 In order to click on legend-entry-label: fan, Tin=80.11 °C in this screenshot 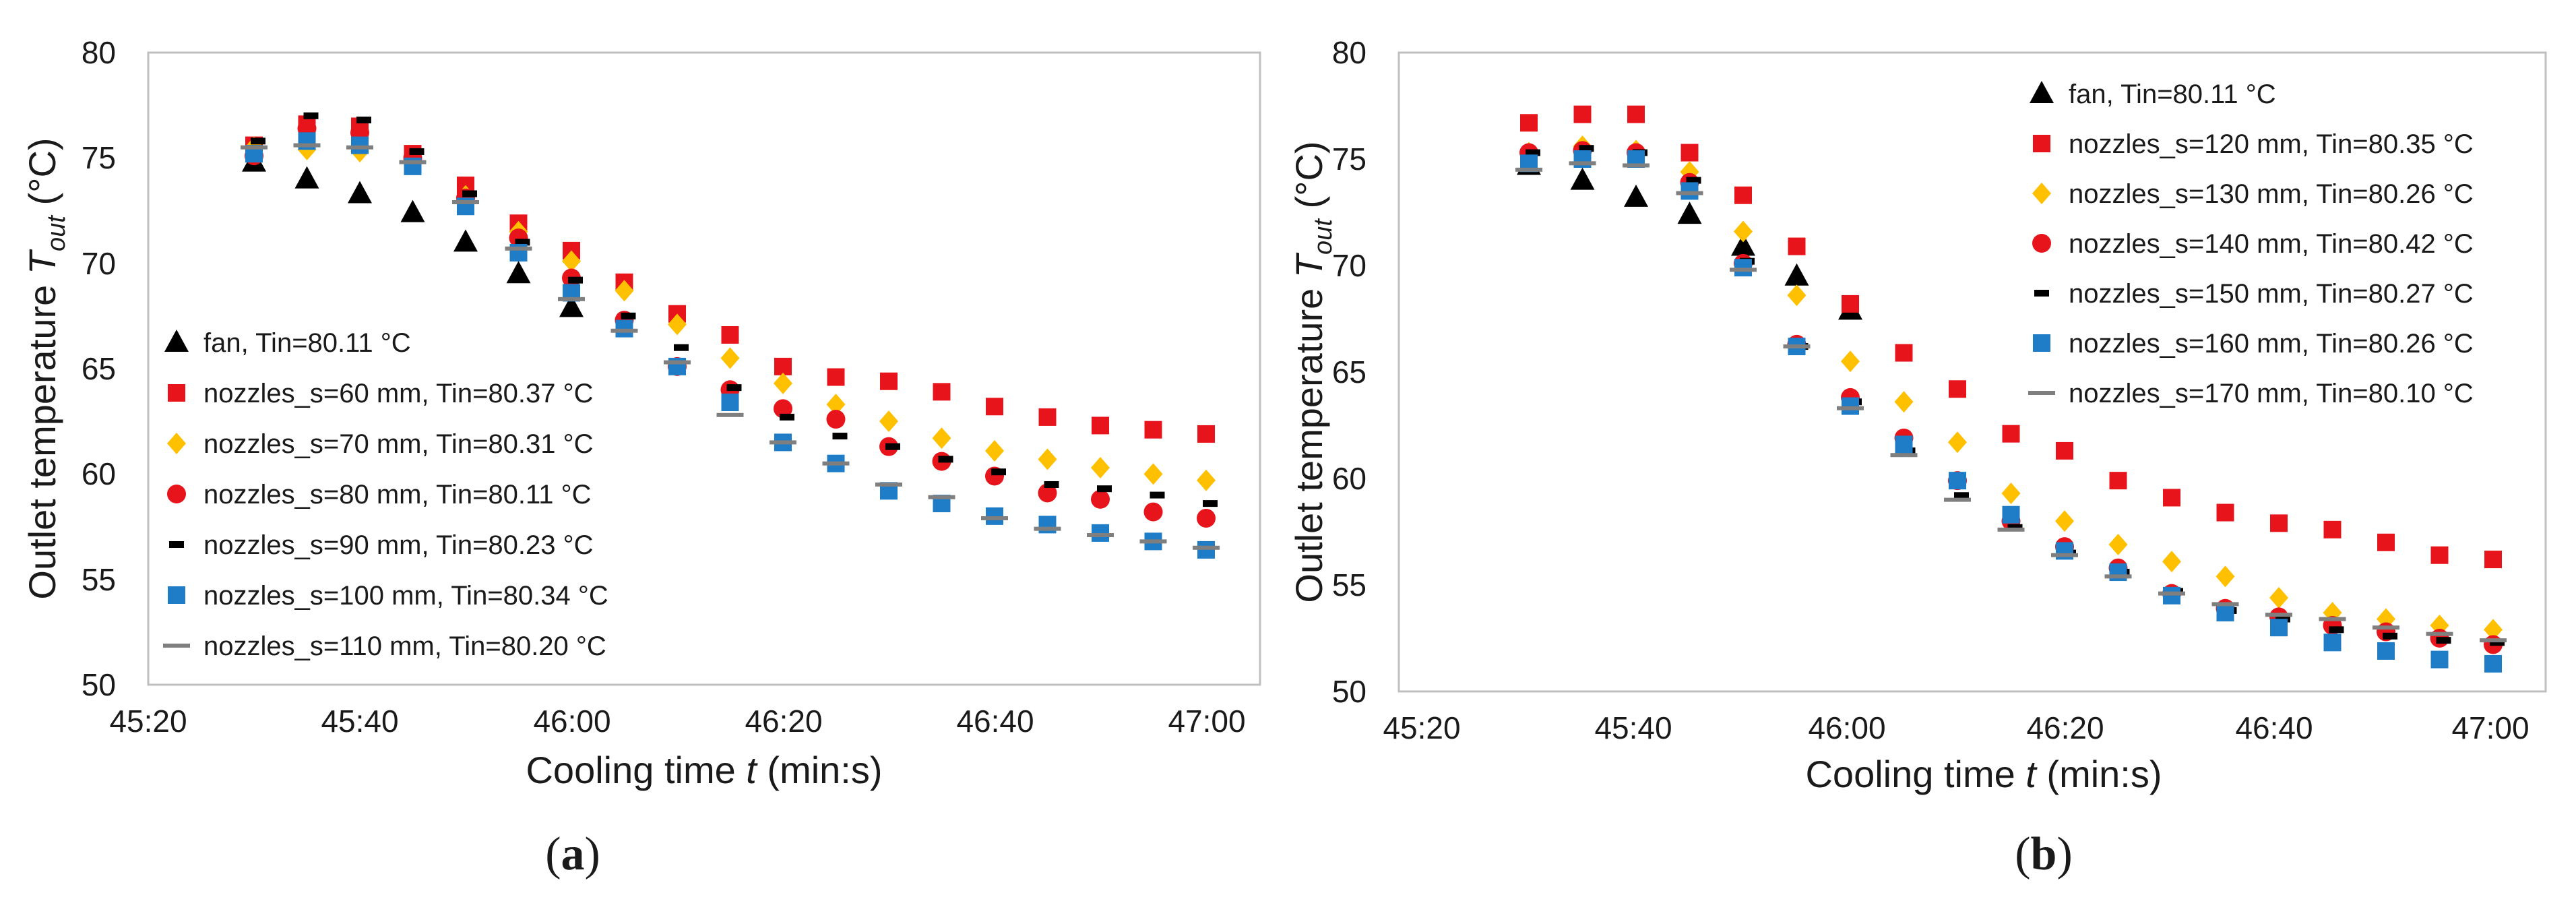, I will do `click(2172, 94)`.